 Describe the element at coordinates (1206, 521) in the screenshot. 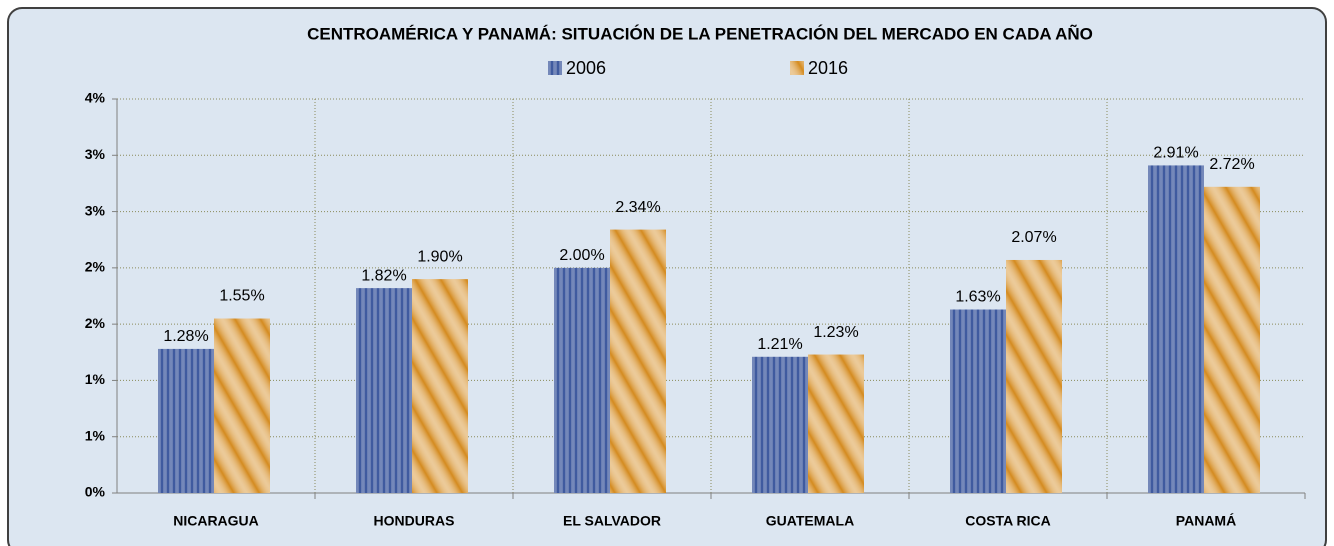

I see `x-tick-label: PANAMÁ` at that location.